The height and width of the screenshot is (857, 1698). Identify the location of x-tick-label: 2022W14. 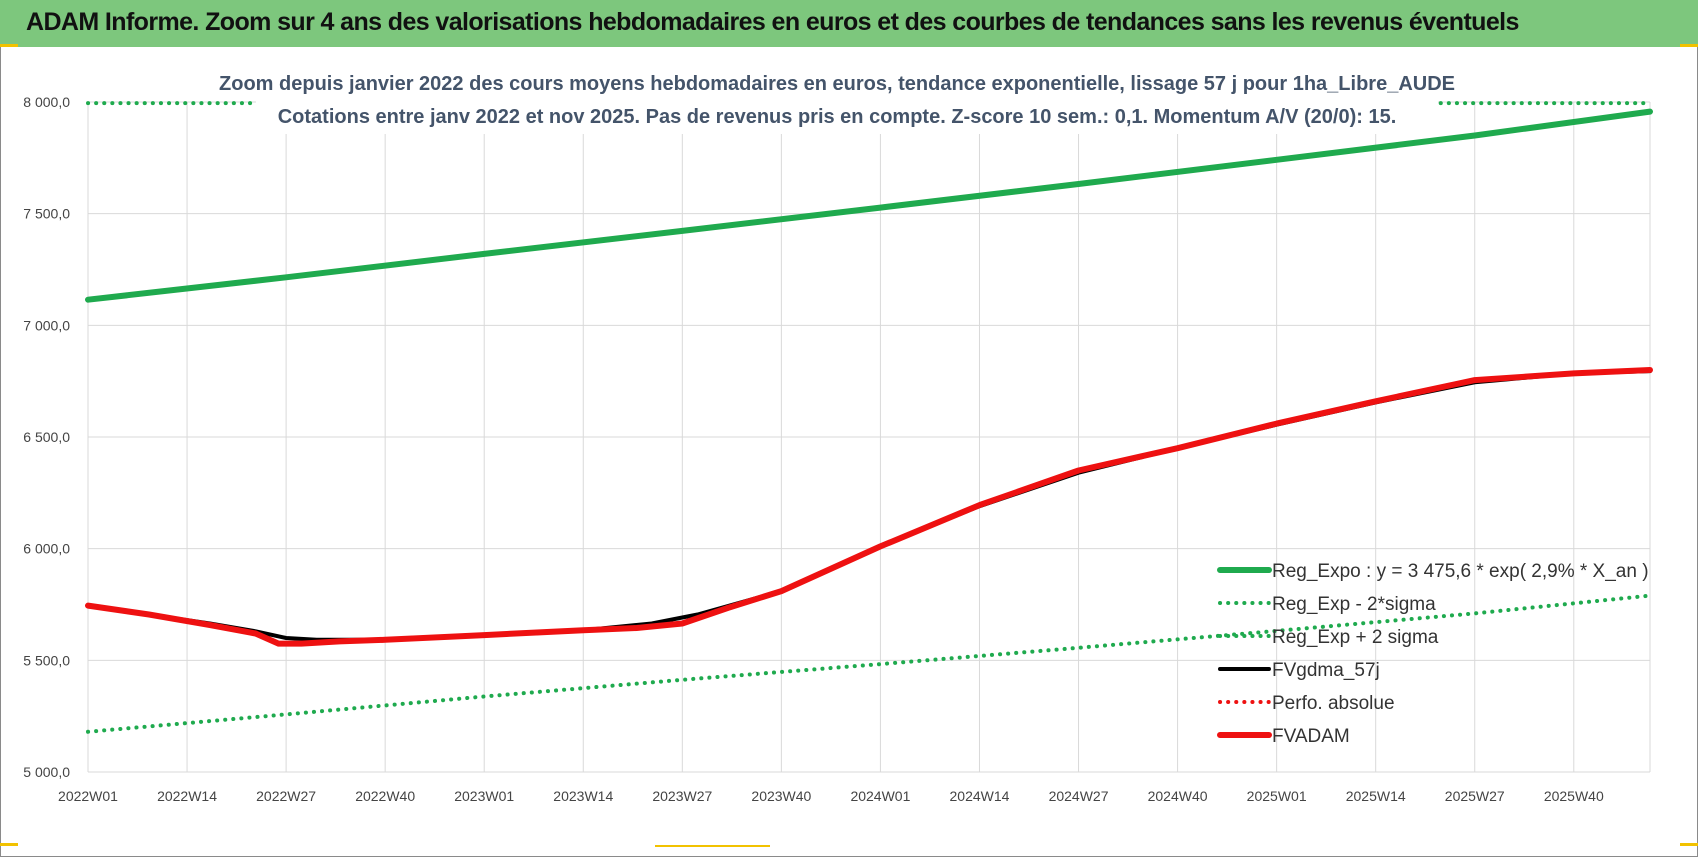
(187, 796).